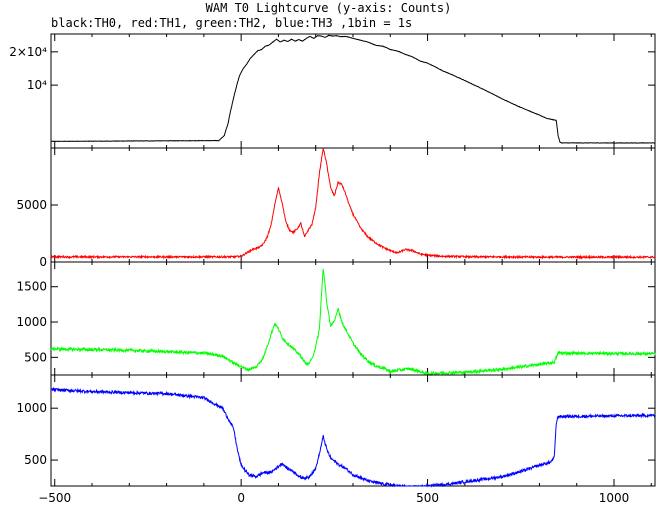 The height and width of the screenshot is (505, 657). Describe the element at coordinates (427, 498) in the screenshot. I see `x-tick-label: 500` at that location.